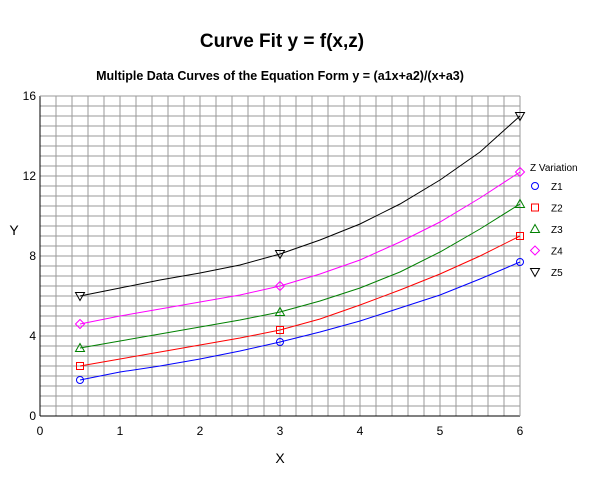 Image resolution: width=596 pixels, height=484 pixels. Describe the element at coordinates (557, 187) in the screenshot. I see `legend-label-z1: Z1` at that location.